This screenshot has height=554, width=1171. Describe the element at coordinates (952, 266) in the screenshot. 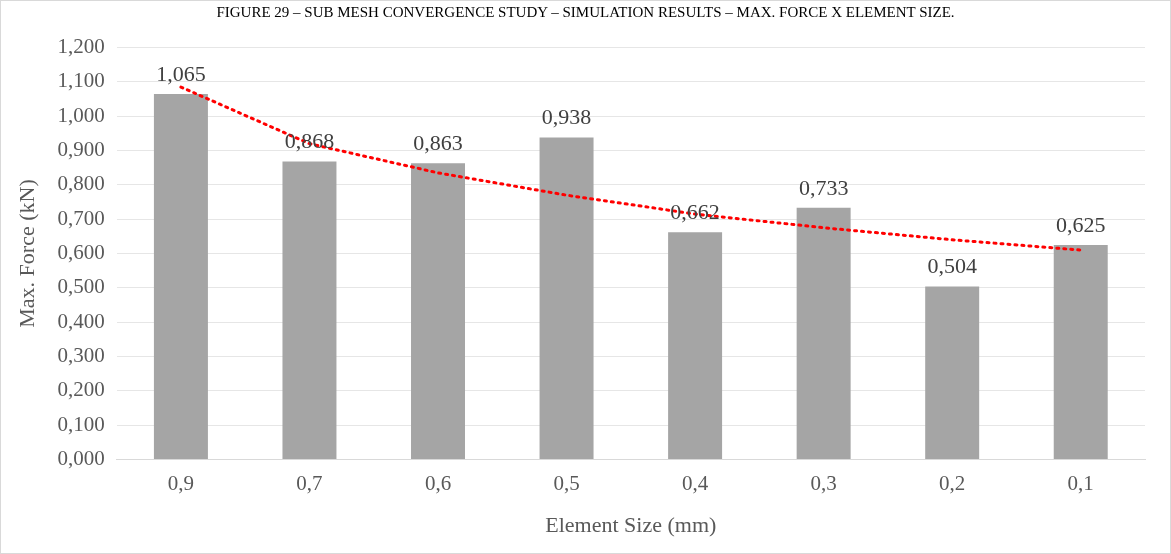

I see `data-label: 0,504` at that location.